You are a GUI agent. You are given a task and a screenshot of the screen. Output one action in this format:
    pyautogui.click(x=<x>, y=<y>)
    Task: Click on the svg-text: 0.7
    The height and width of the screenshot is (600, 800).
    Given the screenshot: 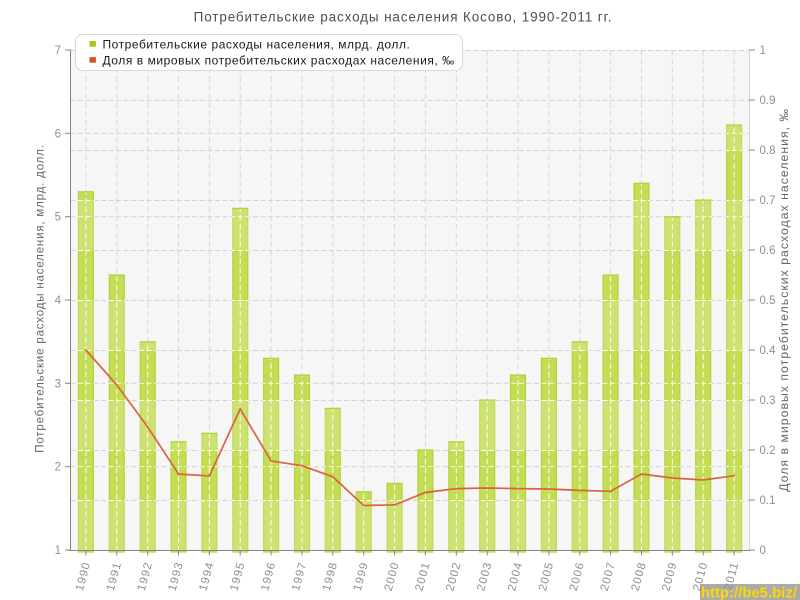 What is the action you would take?
    pyautogui.click(x=768, y=201)
    